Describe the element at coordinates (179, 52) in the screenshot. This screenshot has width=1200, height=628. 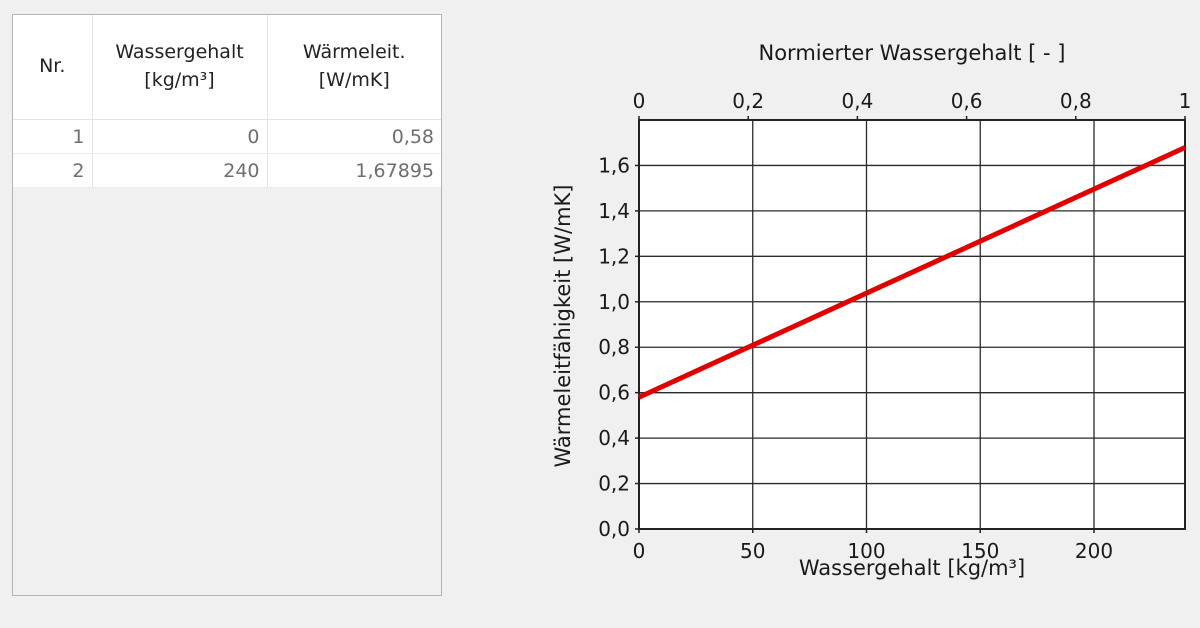
I see `column-header-wassergehalt-label: Wassergehalt` at that location.